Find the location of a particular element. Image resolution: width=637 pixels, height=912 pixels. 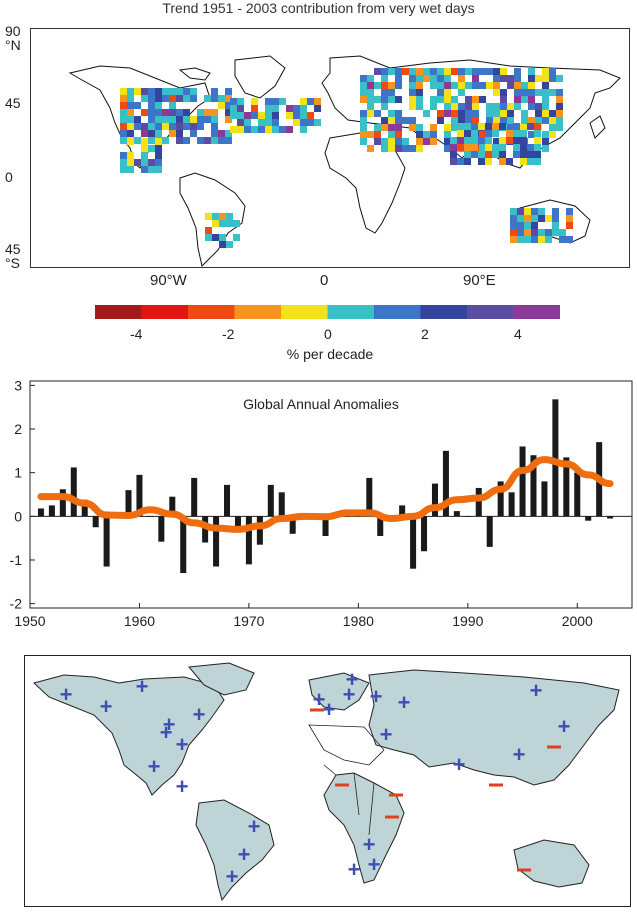

lat-label-0: 0 is located at coordinates (9, 177).